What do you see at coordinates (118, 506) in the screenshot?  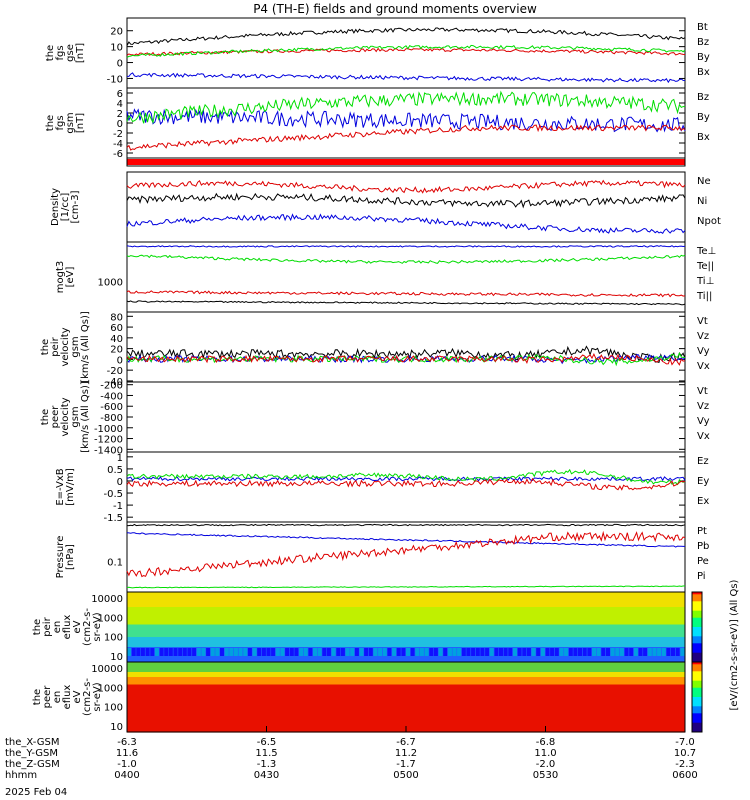 I see `y-tick-label: -1` at bounding box center [118, 506].